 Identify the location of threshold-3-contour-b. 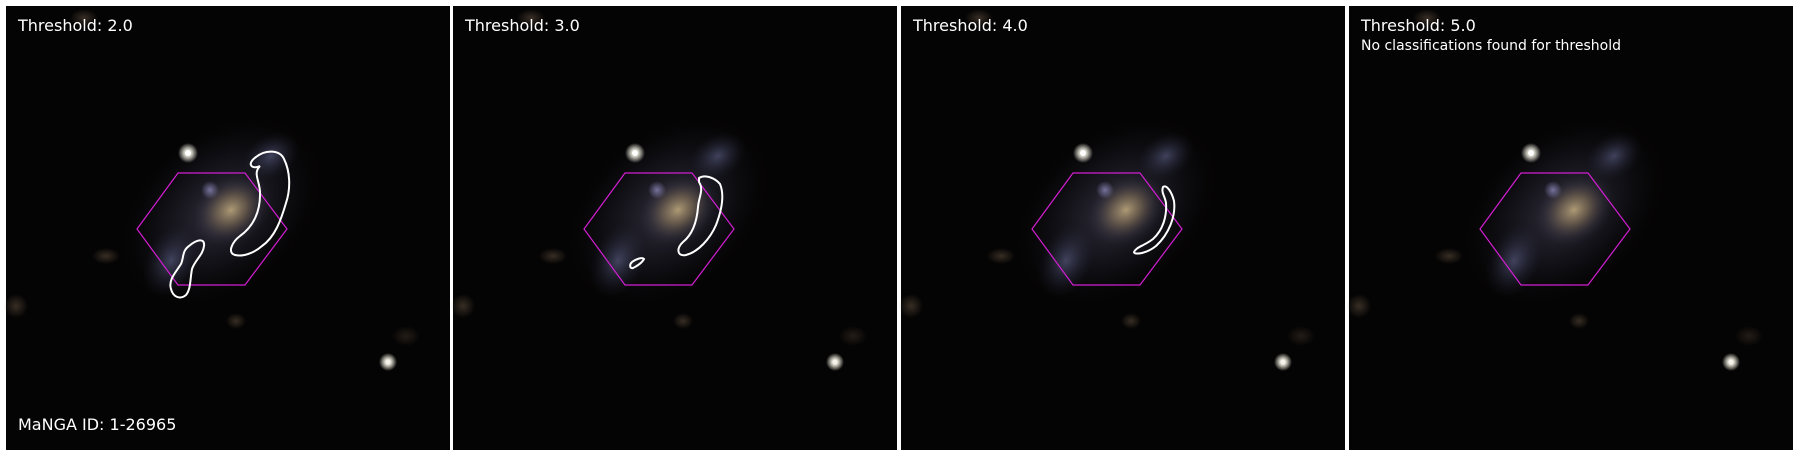
(637, 263).